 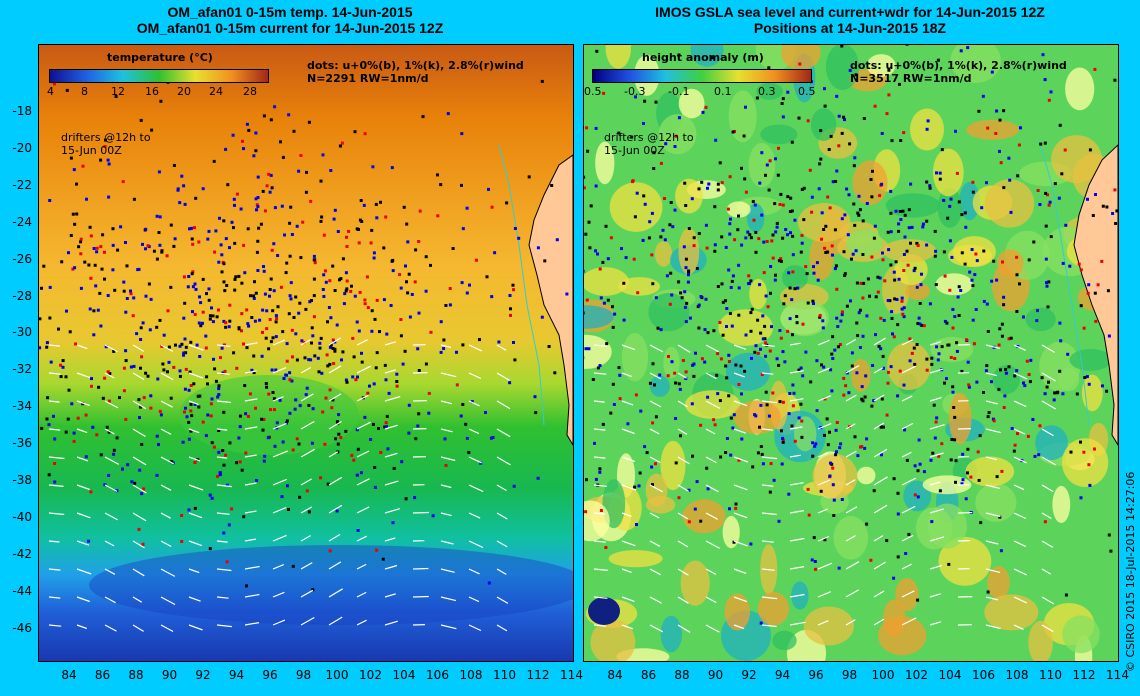 I want to click on ha-tick-m0.5: -0.5, so click(x=592, y=91).